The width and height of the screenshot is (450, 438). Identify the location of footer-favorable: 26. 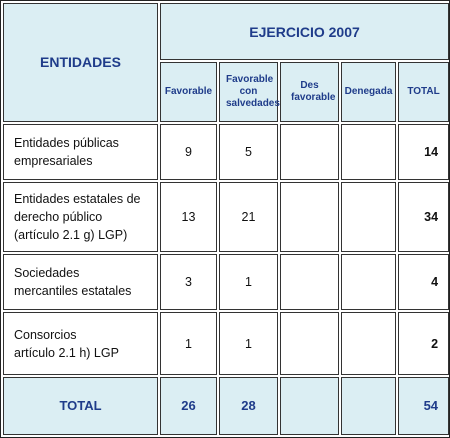
(188, 405).